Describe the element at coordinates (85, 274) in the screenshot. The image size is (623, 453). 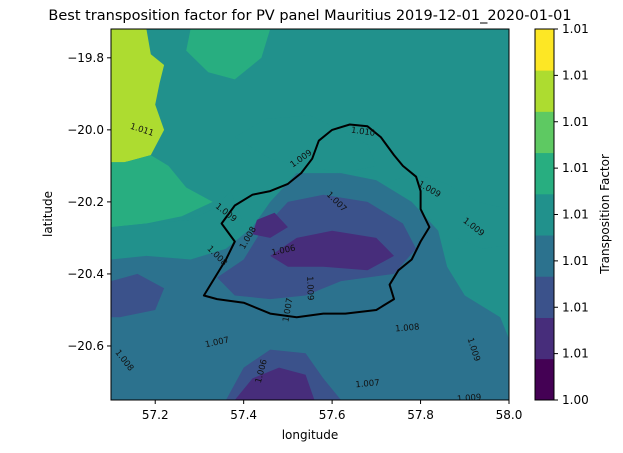
I see `y-tick-label-3: −20.4` at that location.